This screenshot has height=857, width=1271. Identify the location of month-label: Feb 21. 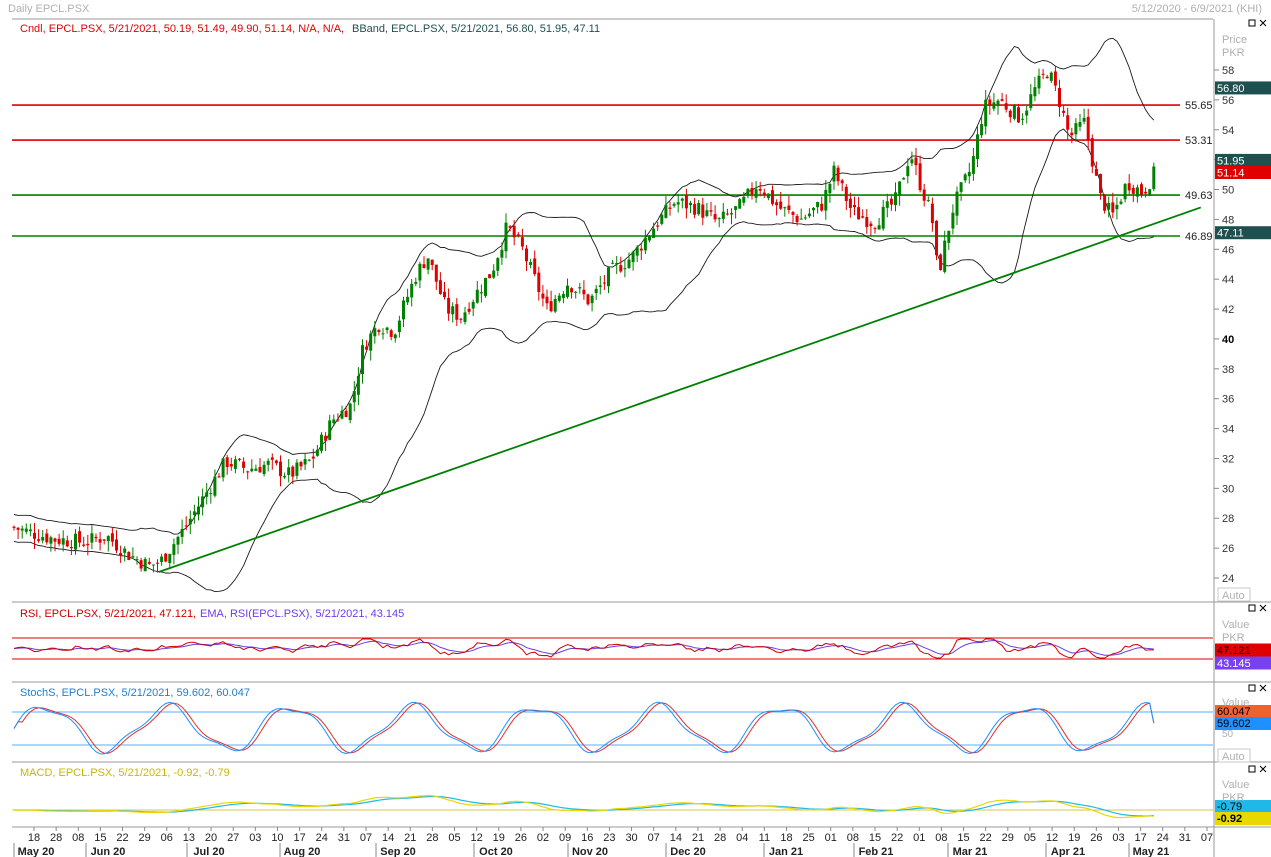
(876, 851).